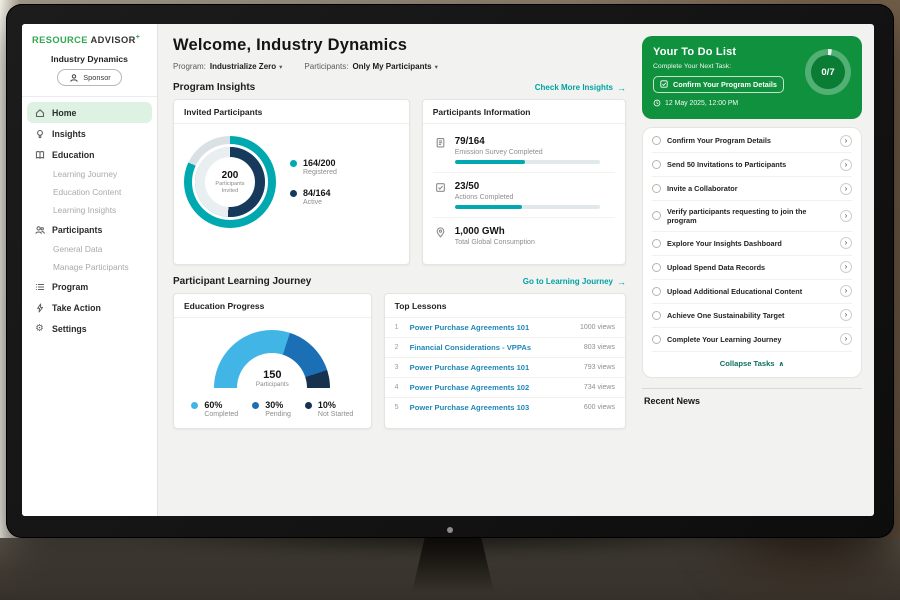 This screenshot has width=900, height=600. I want to click on lesson-link: Power Purchase Agreements 103, so click(469, 407).